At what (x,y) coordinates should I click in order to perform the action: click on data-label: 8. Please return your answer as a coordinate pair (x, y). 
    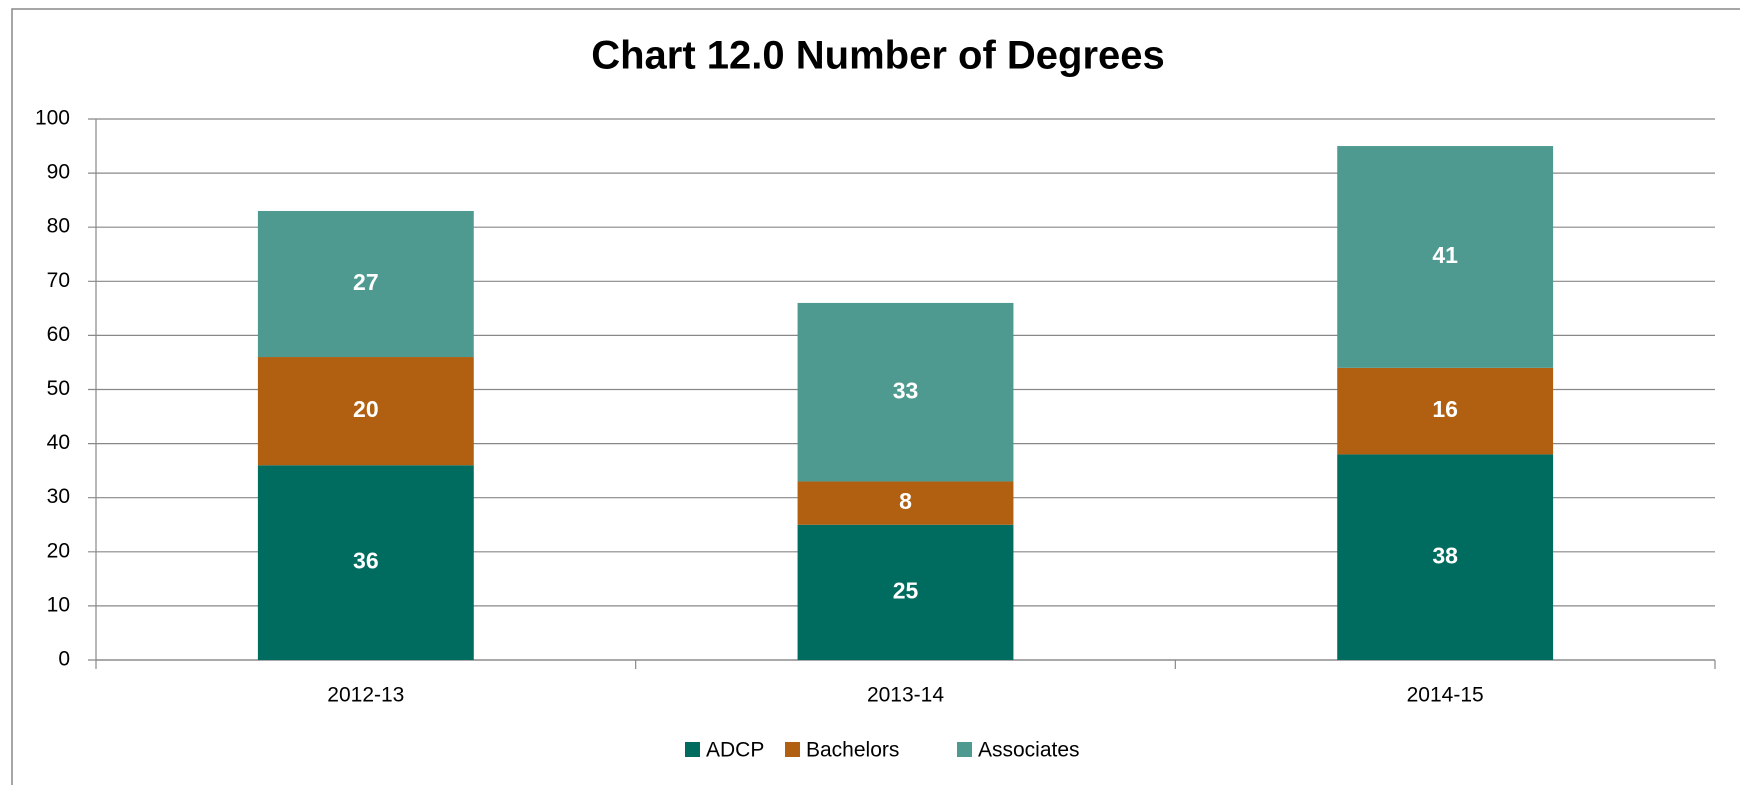
    Looking at the image, I should click on (905, 501).